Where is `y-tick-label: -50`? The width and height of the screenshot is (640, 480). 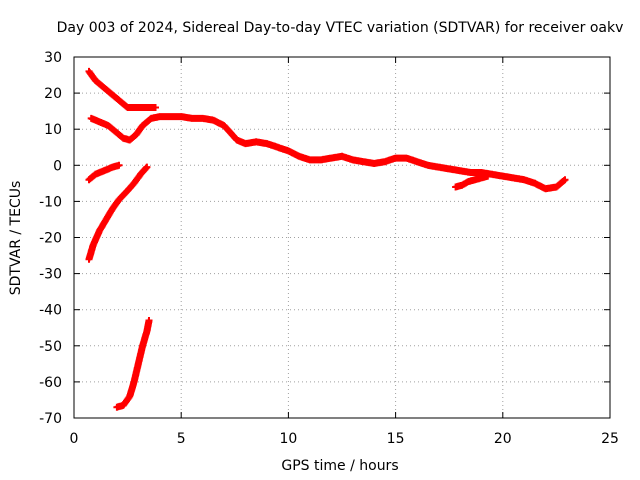 y-tick-label: -50 is located at coordinates (50, 347).